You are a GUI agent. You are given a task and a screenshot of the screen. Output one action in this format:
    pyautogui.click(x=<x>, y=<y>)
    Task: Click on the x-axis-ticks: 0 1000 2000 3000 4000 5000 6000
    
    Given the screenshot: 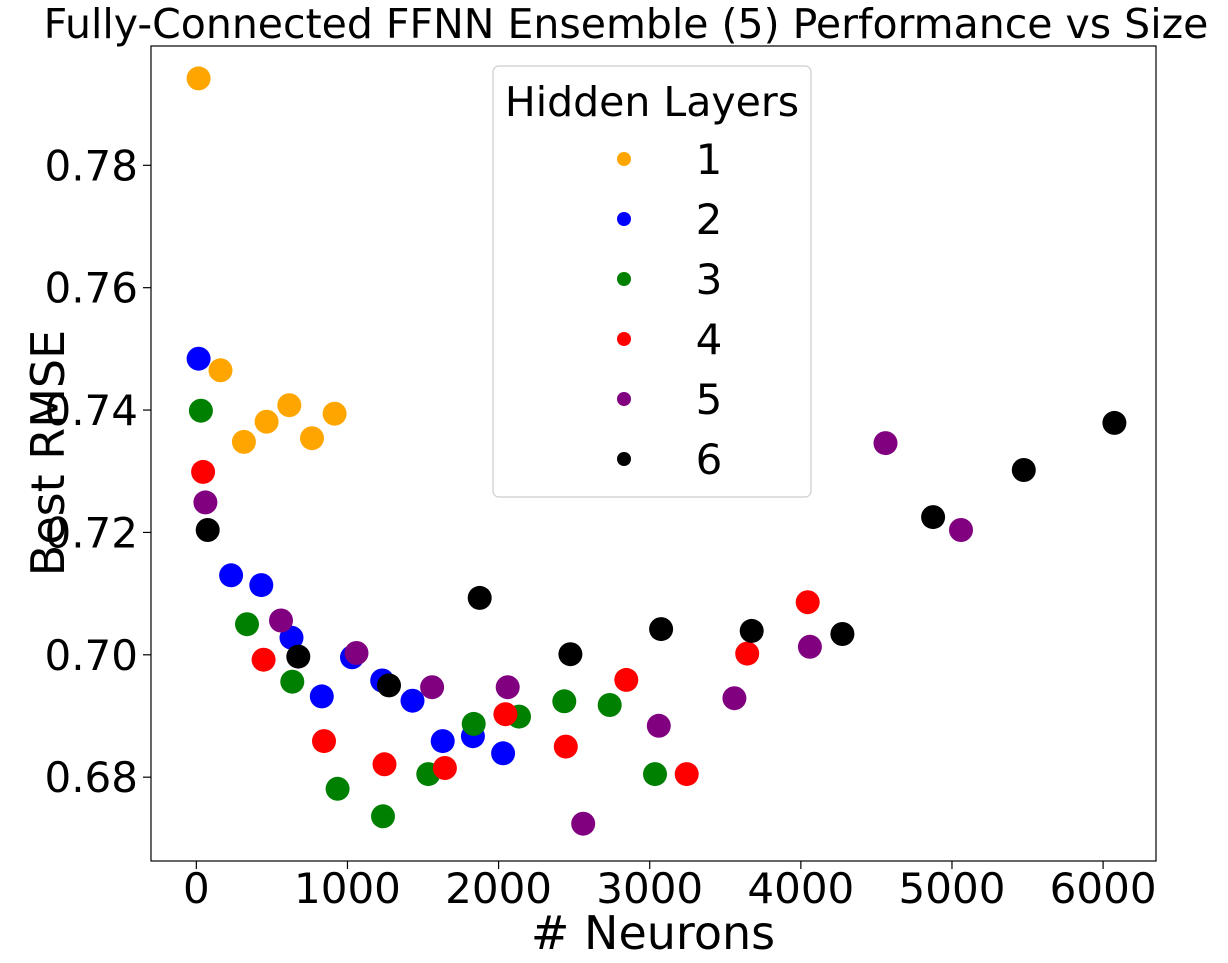 What is the action you would take?
    pyautogui.click(x=670, y=887)
    